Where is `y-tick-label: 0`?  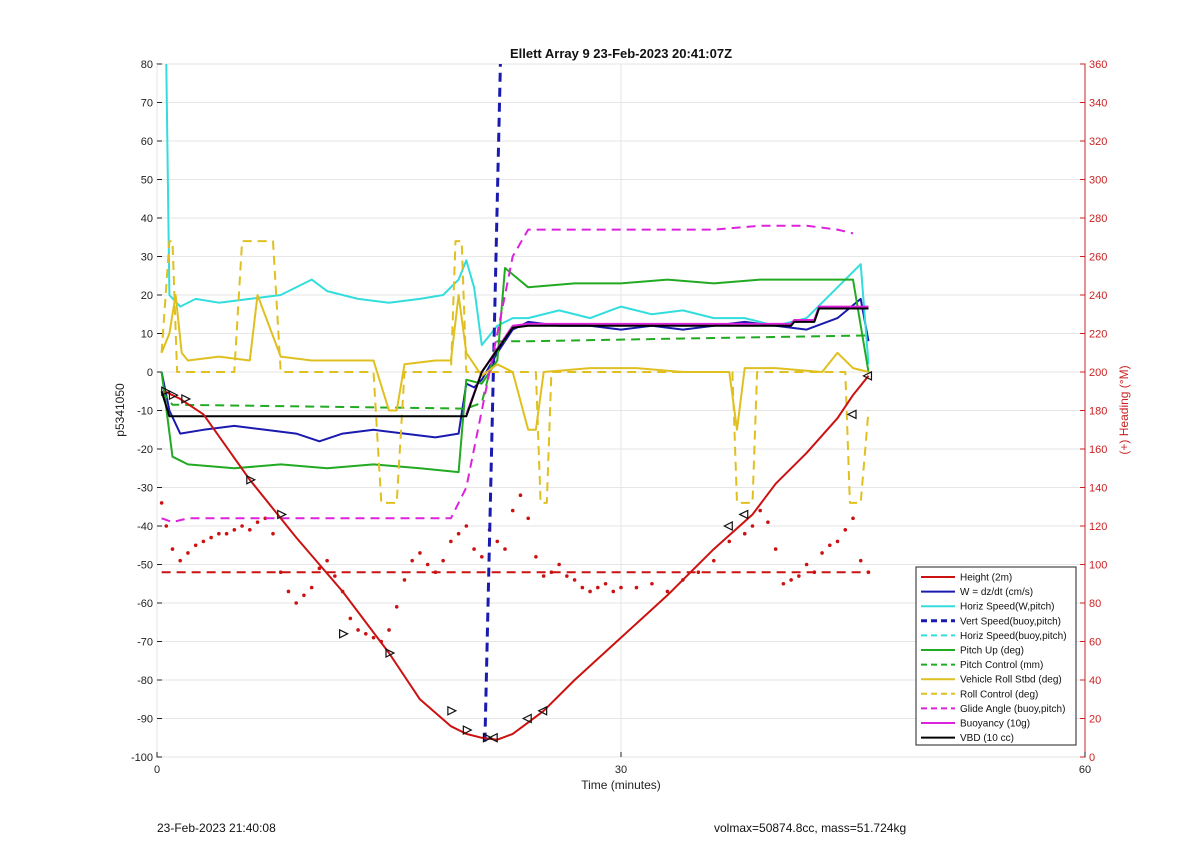
y-tick-label: 0 is located at coordinates (150, 373).